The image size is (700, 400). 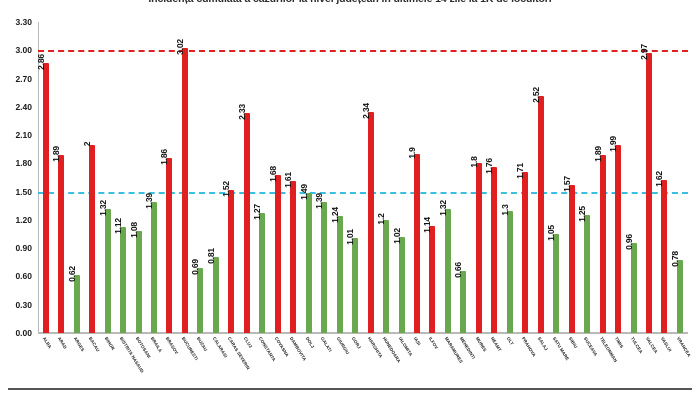 I want to click on bar-slot: 1.25, so click(x=585, y=177).